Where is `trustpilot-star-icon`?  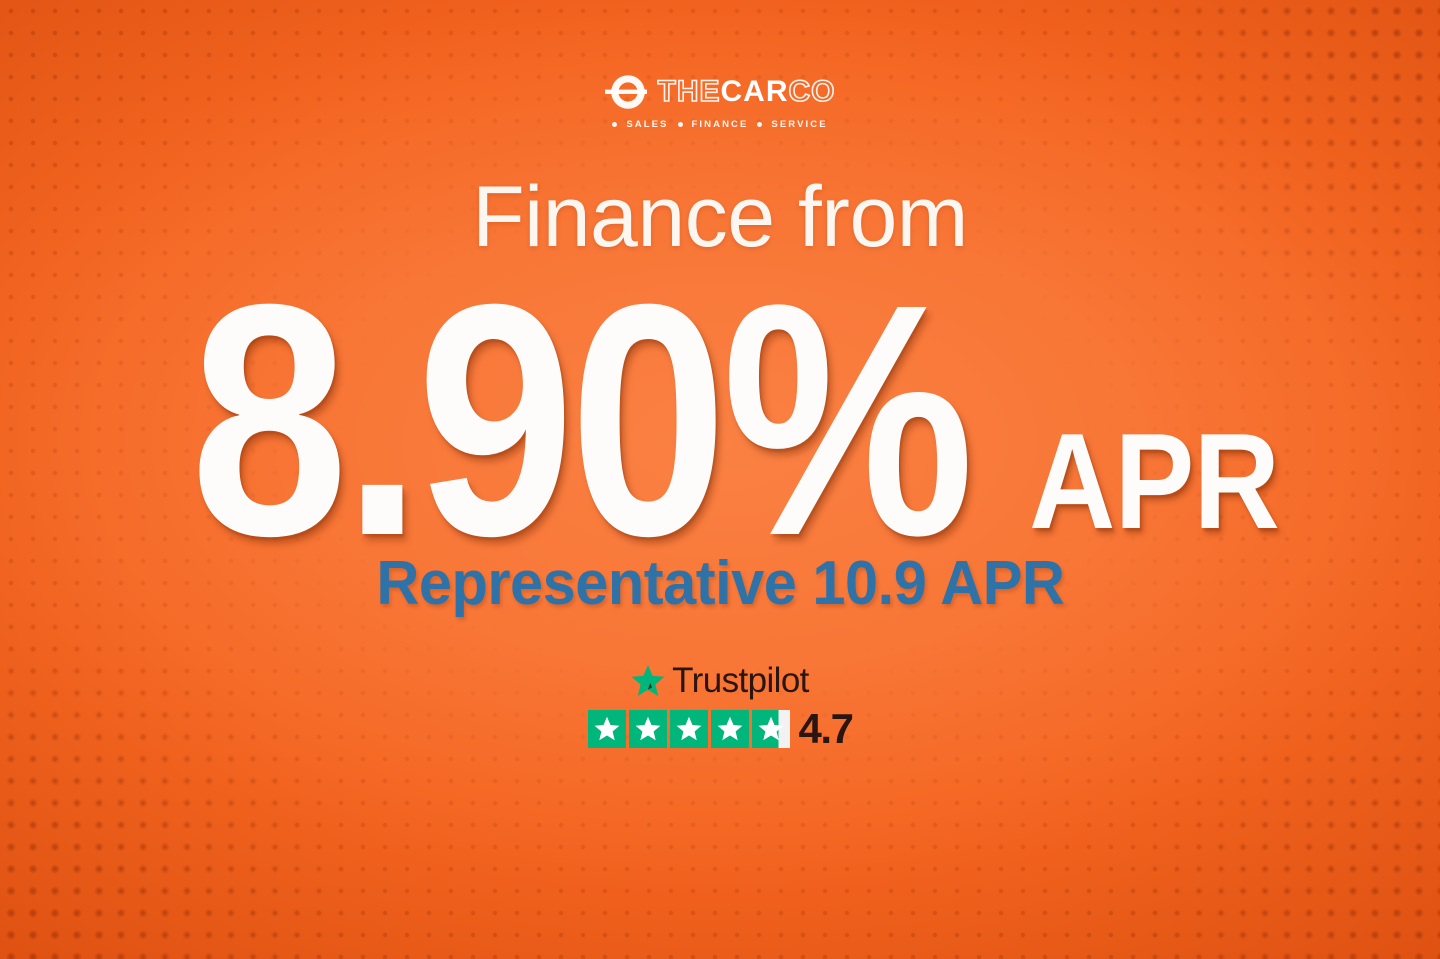 trustpilot-star-icon is located at coordinates (648, 680).